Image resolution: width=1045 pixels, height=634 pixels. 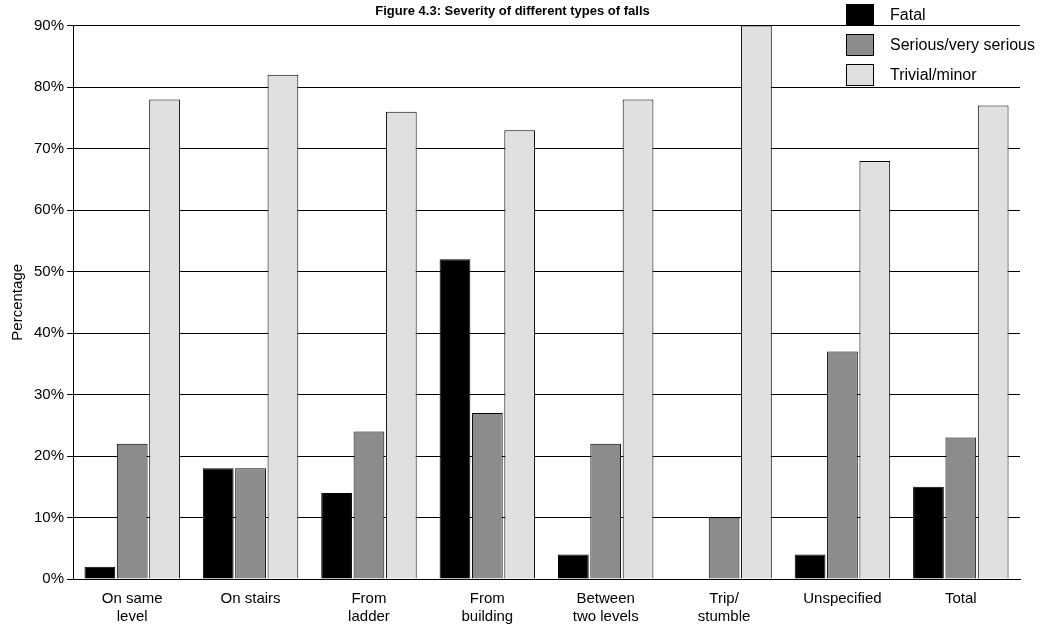 What do you see at coordinates (933, 75) in the screenshot?
I see `legend-label: Trivial/minor` at bounding box center [933, 75].